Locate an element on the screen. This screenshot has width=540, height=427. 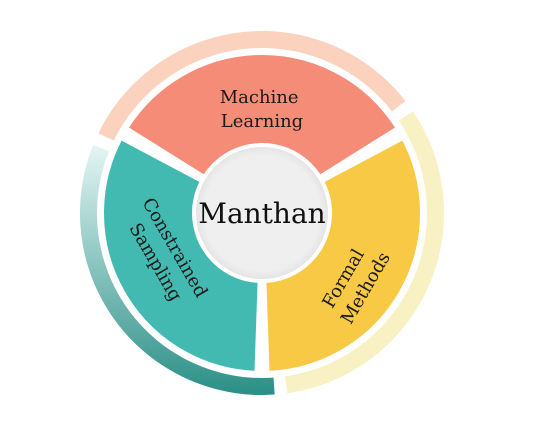
label-machine-learning: Machine Learning is located at coordinates (262, 109).